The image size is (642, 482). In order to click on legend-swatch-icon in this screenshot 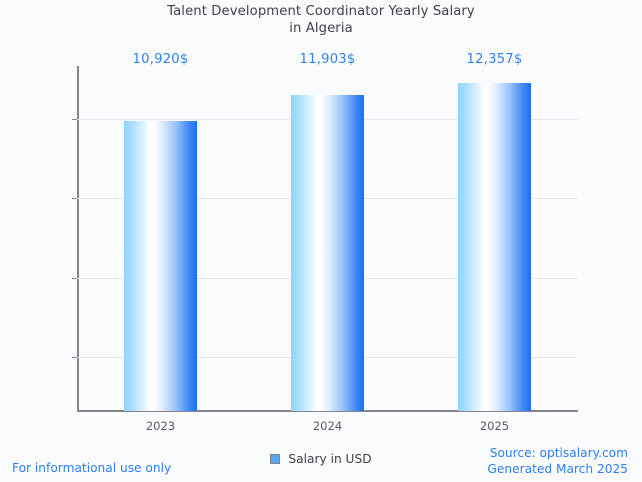, I will do `click(275, 459)`.